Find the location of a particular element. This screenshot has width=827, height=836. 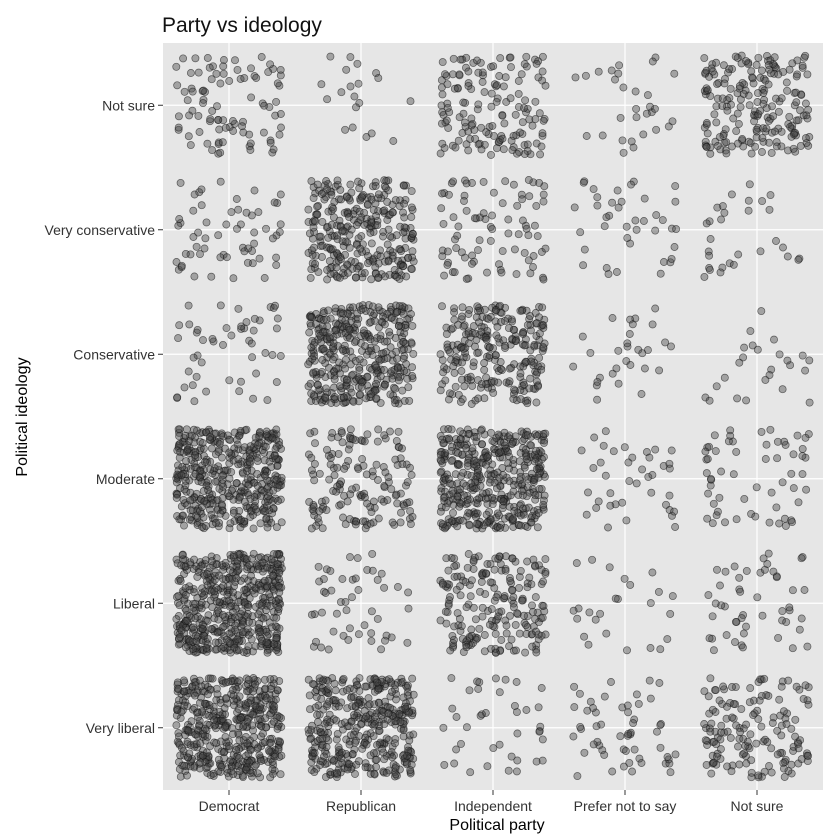

y-axis-title: Political ideology is located at coordinates (22, 416).